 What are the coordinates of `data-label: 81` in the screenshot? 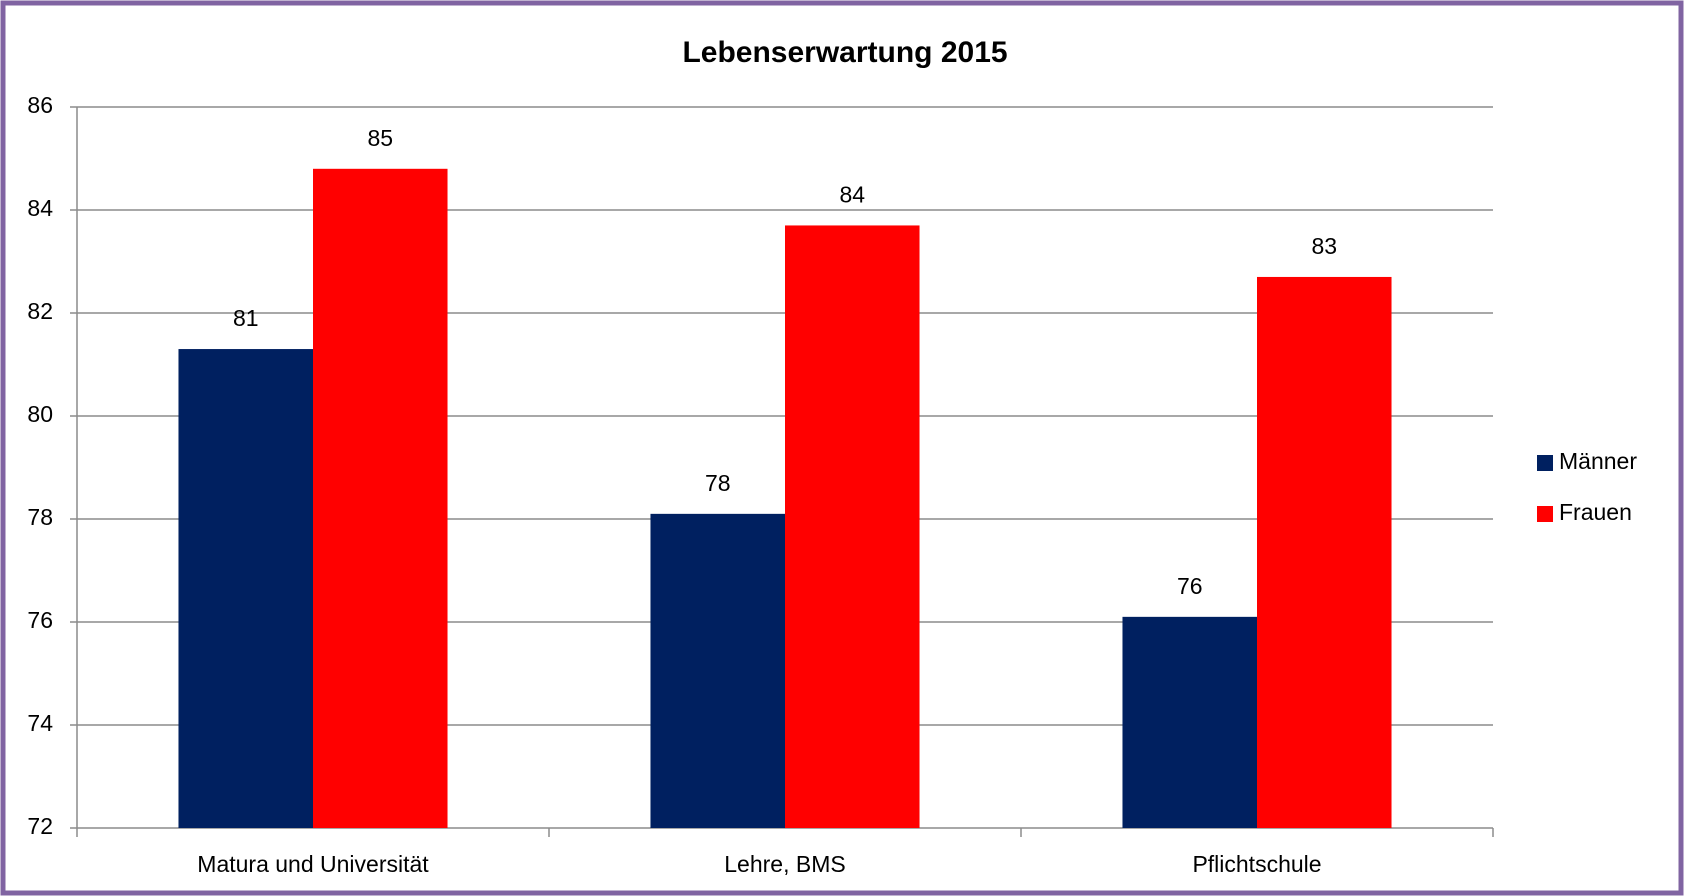 It's located at (246, 318).